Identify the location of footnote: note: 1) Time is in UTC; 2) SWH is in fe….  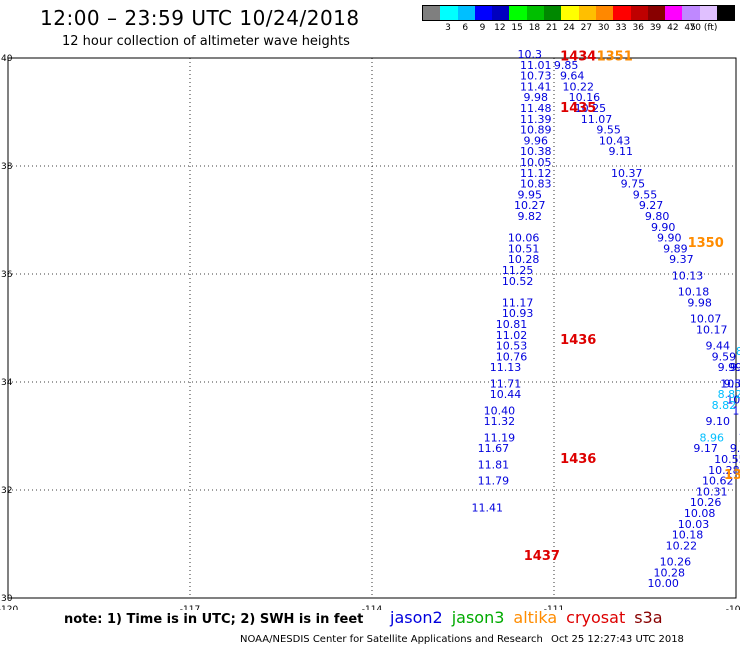
(214, 619).